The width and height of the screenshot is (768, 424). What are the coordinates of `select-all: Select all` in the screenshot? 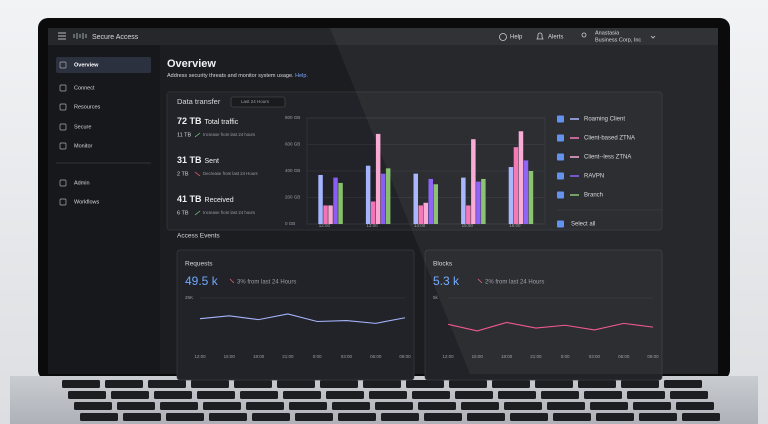 It's located at (583, 225).